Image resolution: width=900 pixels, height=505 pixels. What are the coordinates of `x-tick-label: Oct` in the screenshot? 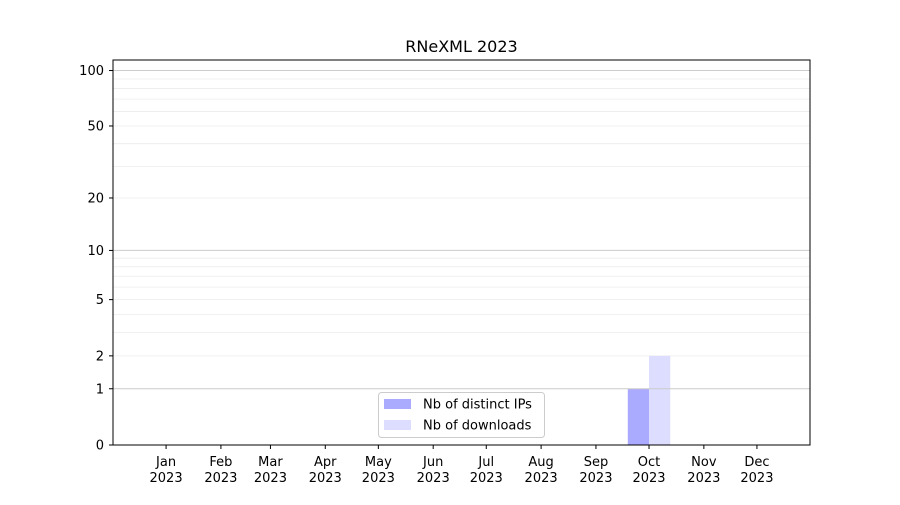 It's located at (649, 462).